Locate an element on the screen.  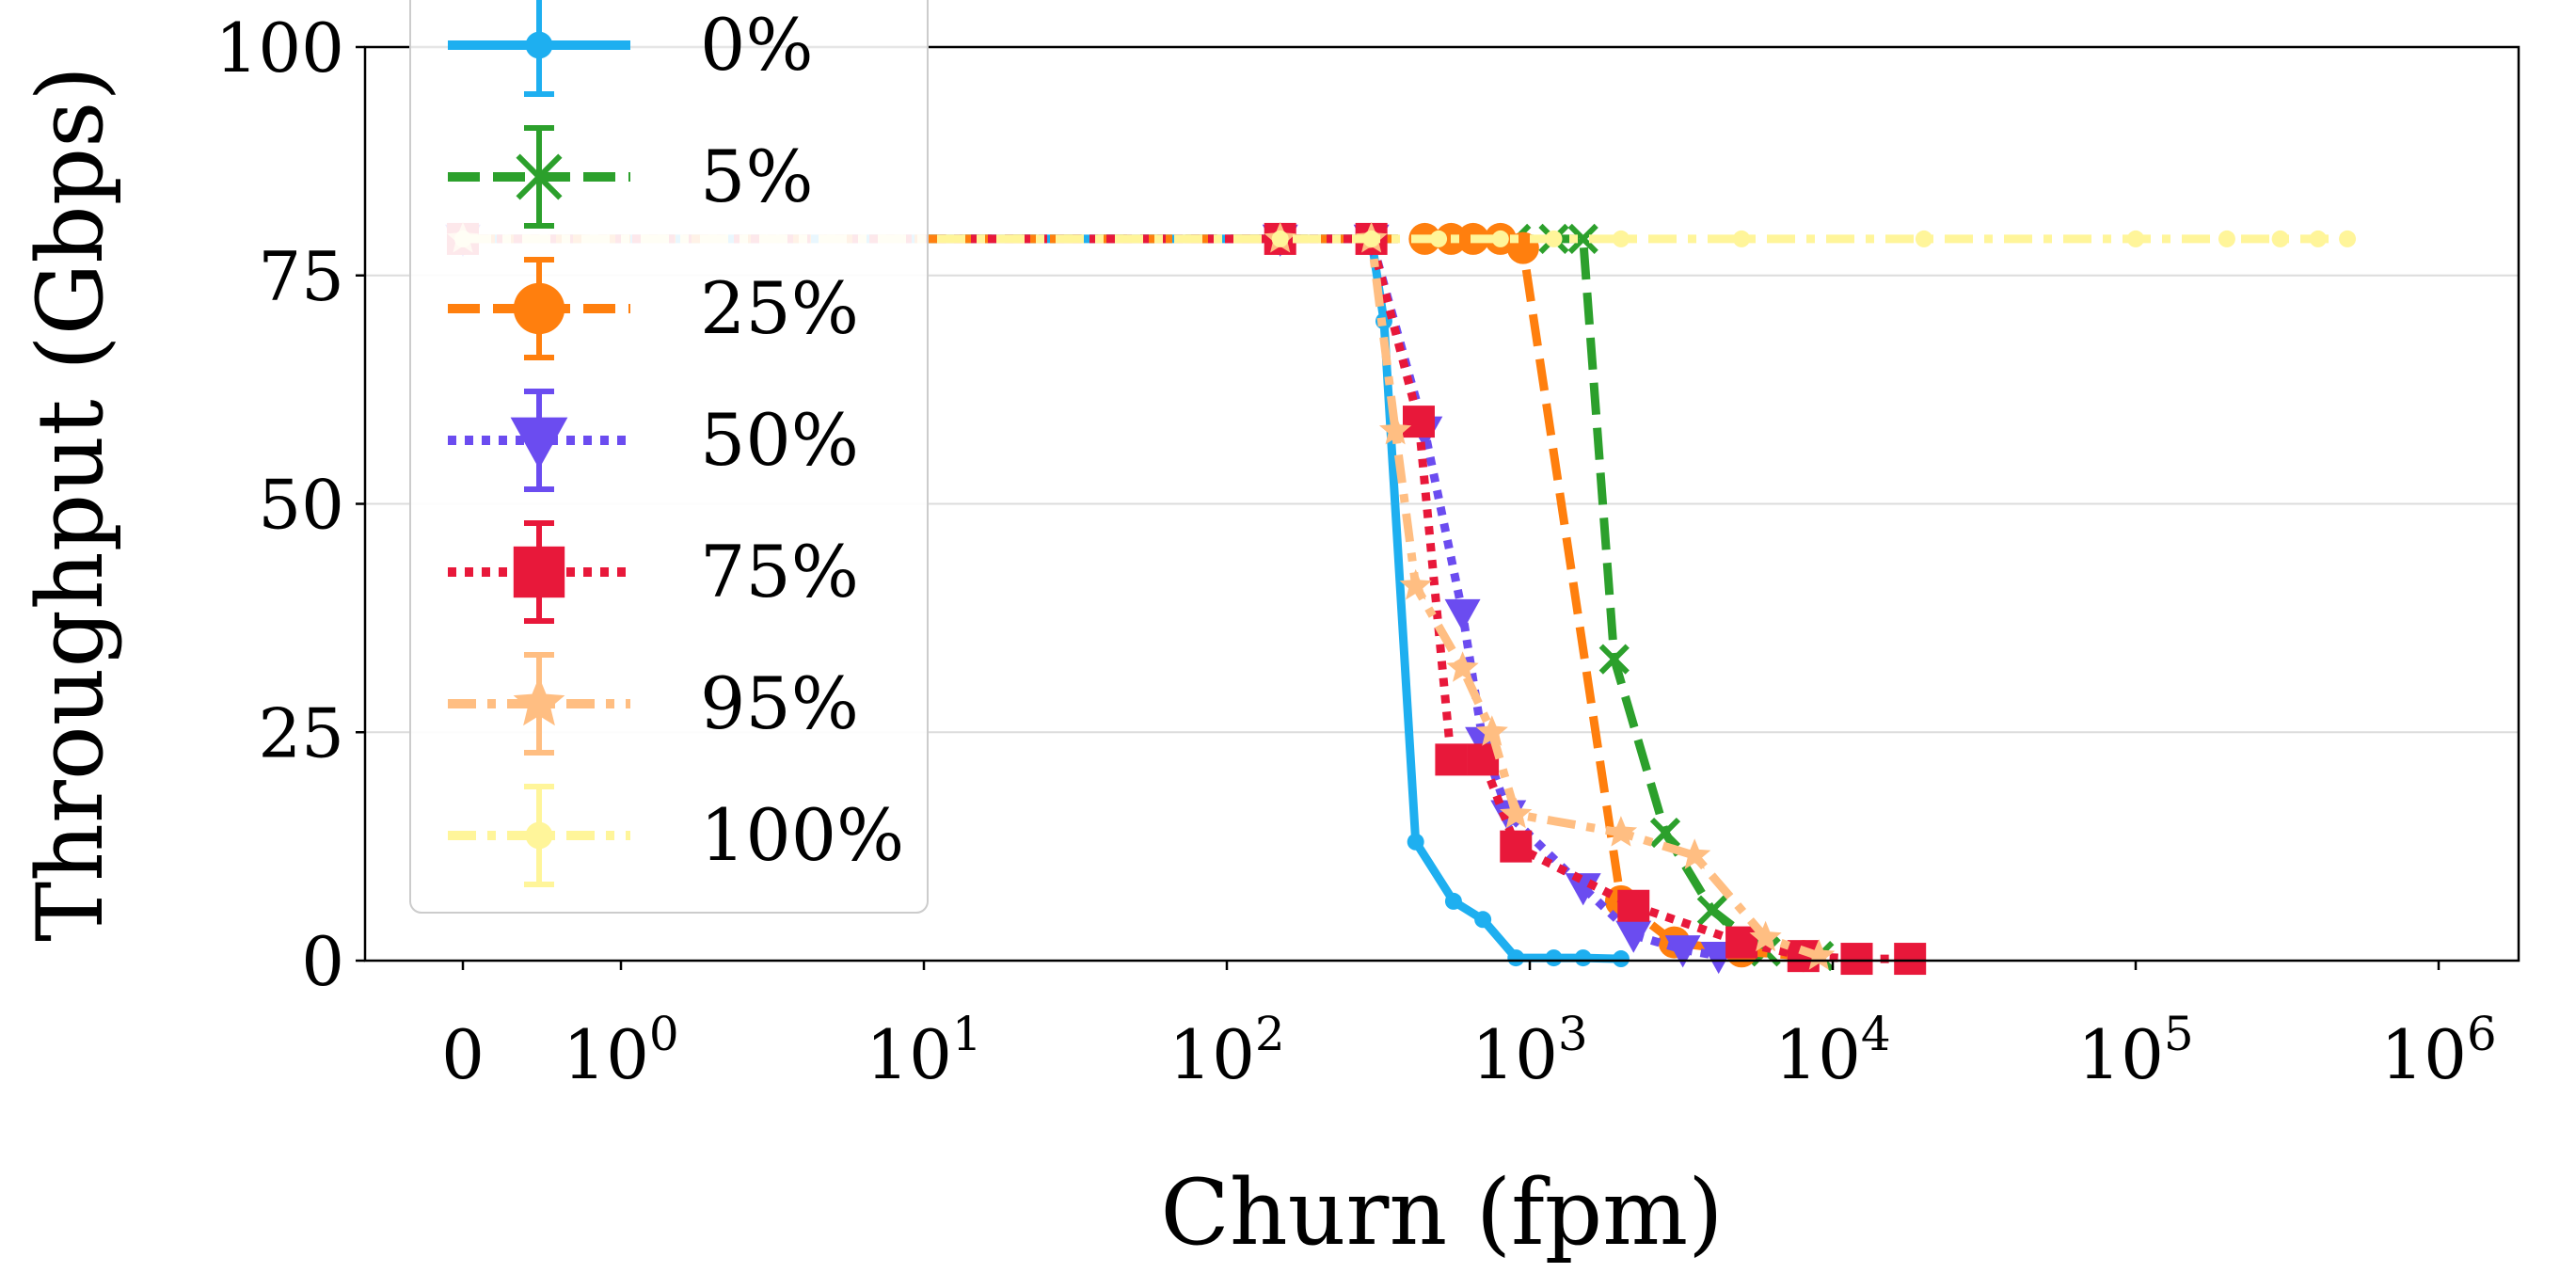
y-axis-label: Throughput (Gbps) is located at coordinates (71, 504).